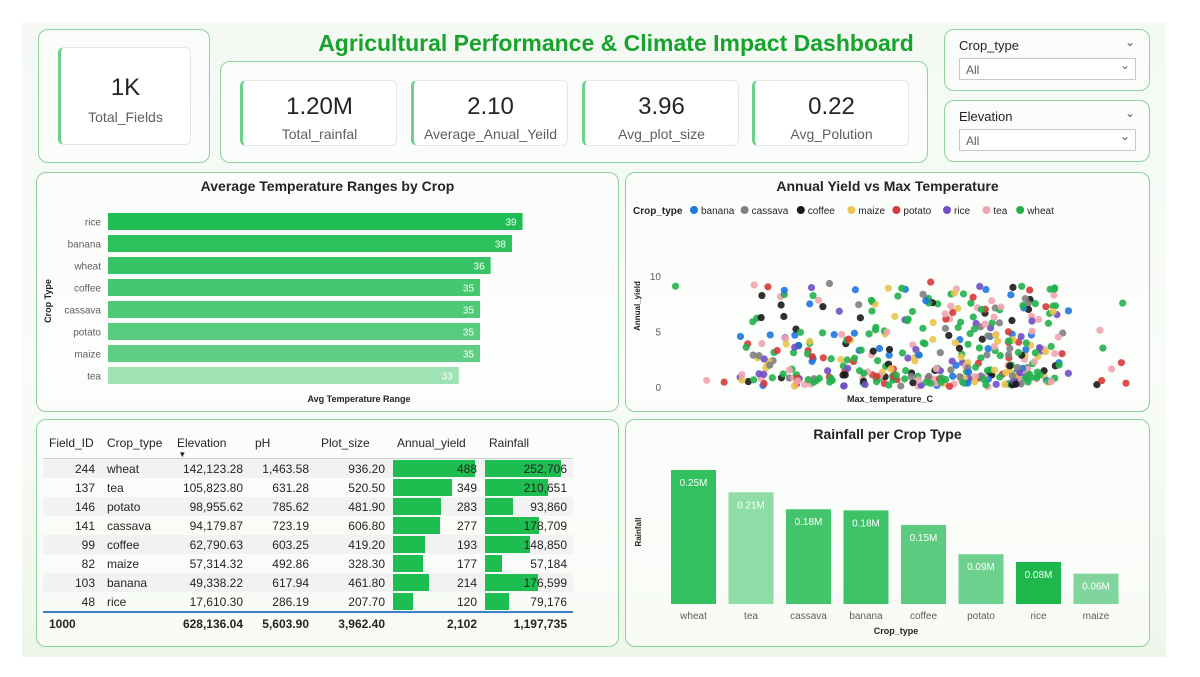 Image resolution: width=1200 pixels, height=677 pixels. What do you see at coordinates (308, 582) in the screenshot?
I see `table-row: 103 banana 49,338.22 617.94 461.80 214 176,599` at bounding box center [308, 582].